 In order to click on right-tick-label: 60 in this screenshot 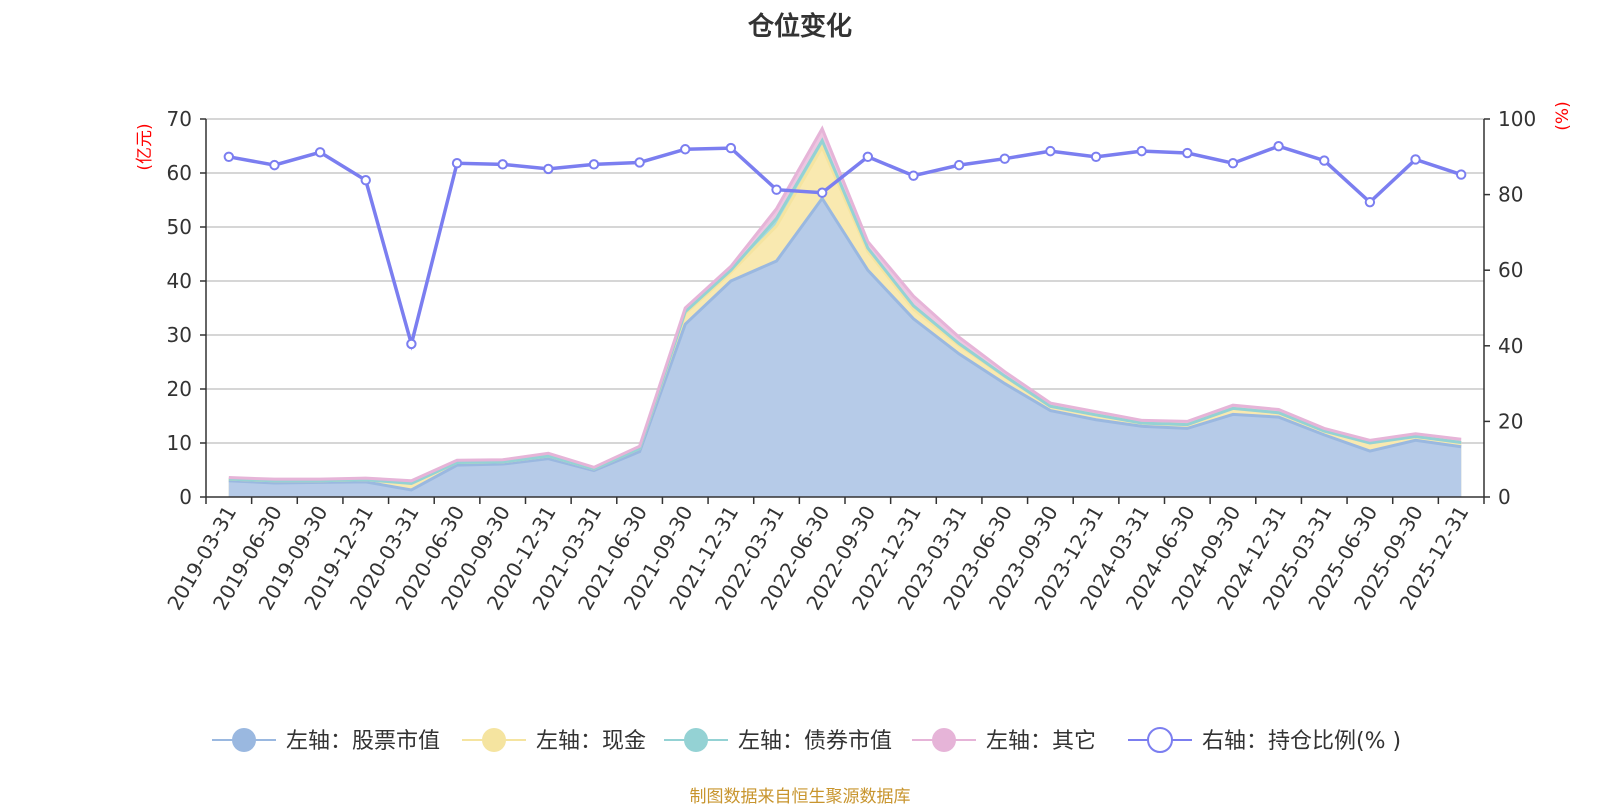, I will do `click(1510, 270)`.